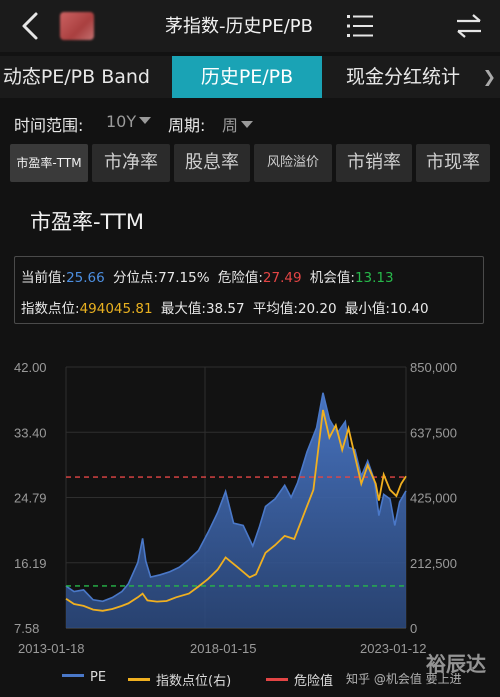 This screenshot has height=697, width=500. I want to click on metric-tab-dividend-yield: 股息率, so click(212, 163).